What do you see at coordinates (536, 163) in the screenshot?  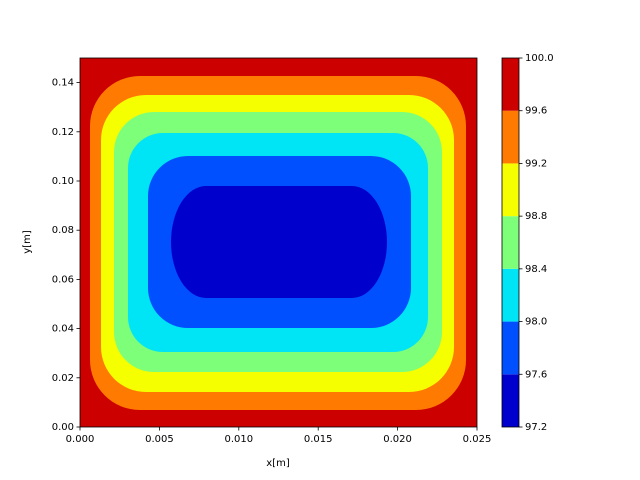 I see `colorbar-tick-label: 99.2` at bounding box center [536, 163].